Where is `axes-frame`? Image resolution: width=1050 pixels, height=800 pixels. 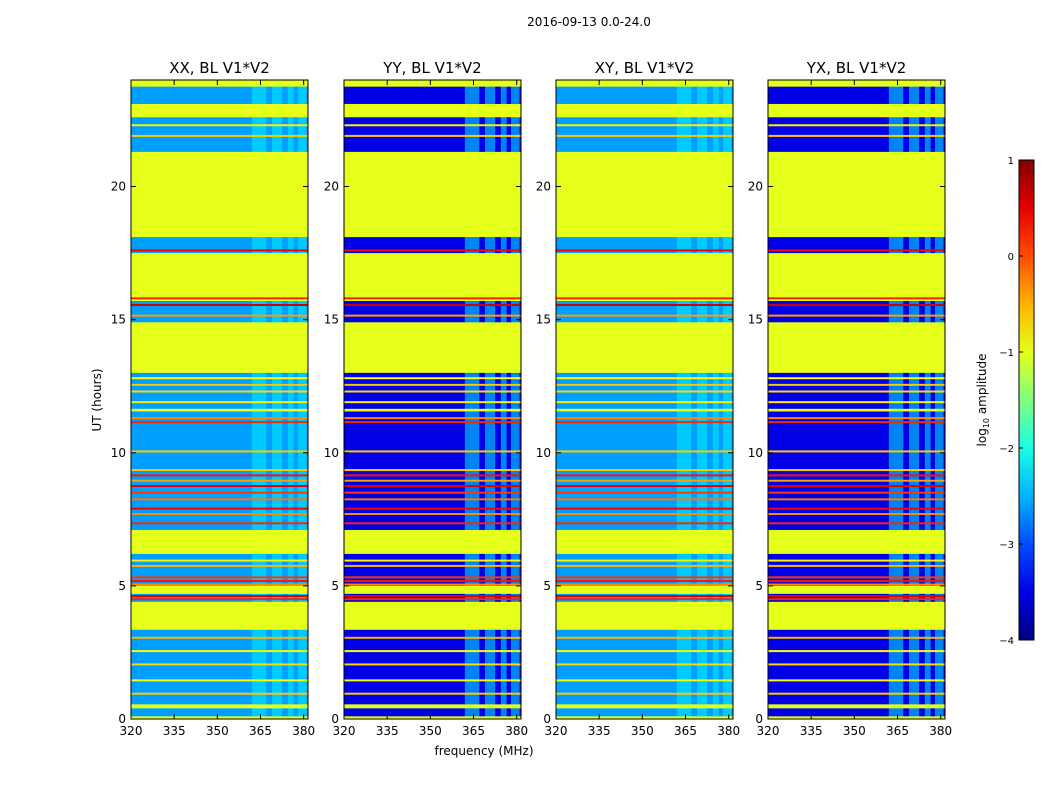 axes-frame is located at coordinates (856, 399).